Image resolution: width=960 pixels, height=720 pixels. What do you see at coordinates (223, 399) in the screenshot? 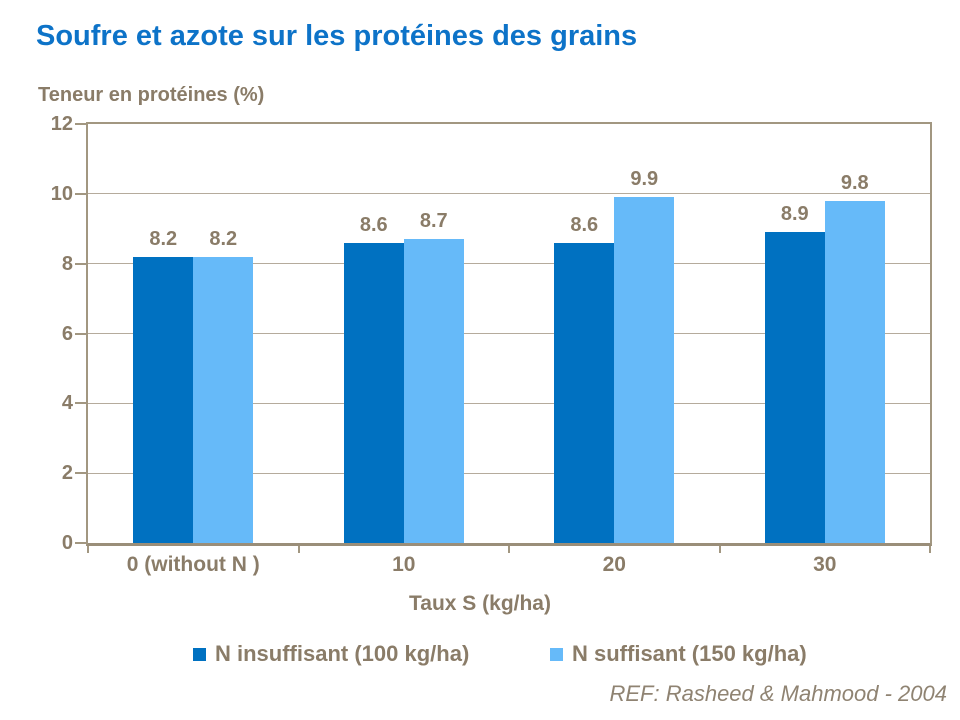
I see `bar-series2-cat0` at bounding box center [223, 399].